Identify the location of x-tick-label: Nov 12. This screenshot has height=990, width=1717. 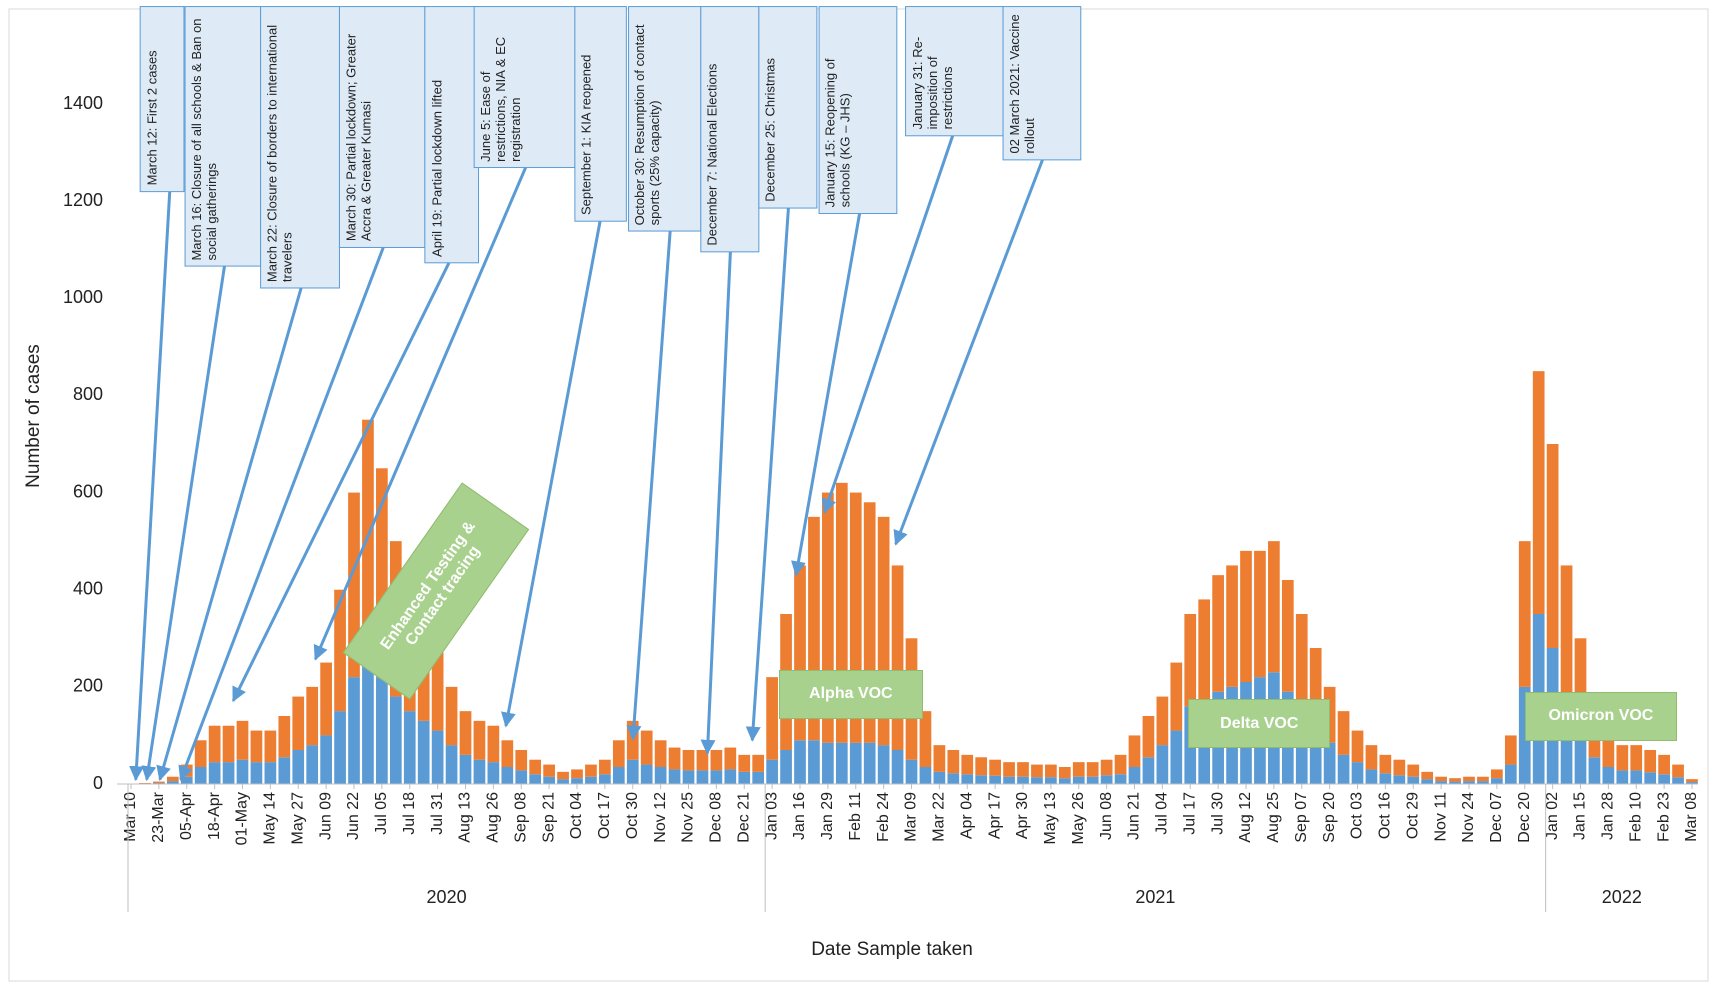
(660, 817).